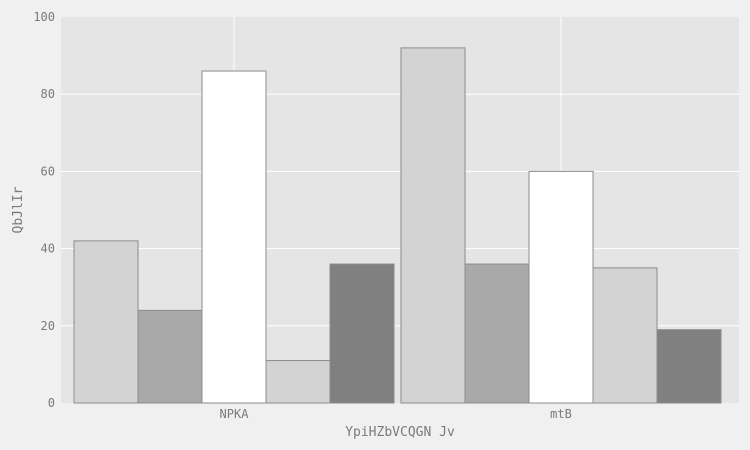 Image resolution: width=750 pixels, height=450 pixels. Describe the element at coordinates (48, 326) in the screenshot. I see `y-tick-label: 20` at that location.